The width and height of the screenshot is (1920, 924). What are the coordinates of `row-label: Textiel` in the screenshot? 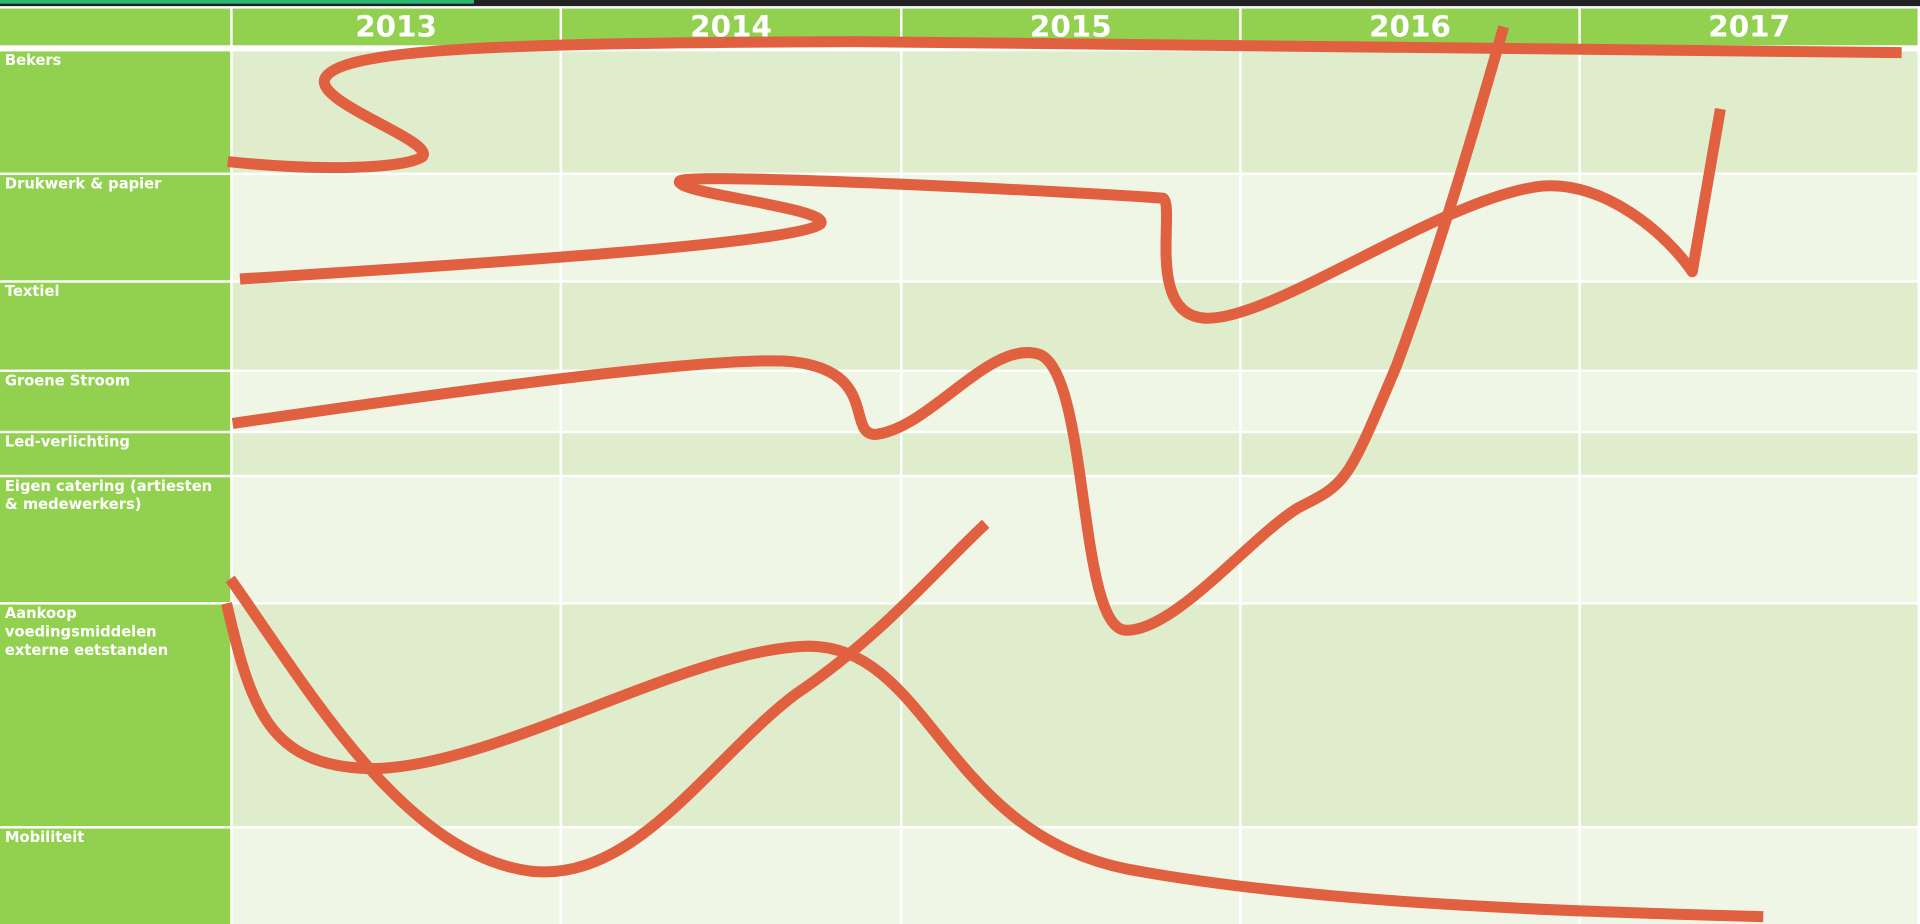 It's located at (115, 326).